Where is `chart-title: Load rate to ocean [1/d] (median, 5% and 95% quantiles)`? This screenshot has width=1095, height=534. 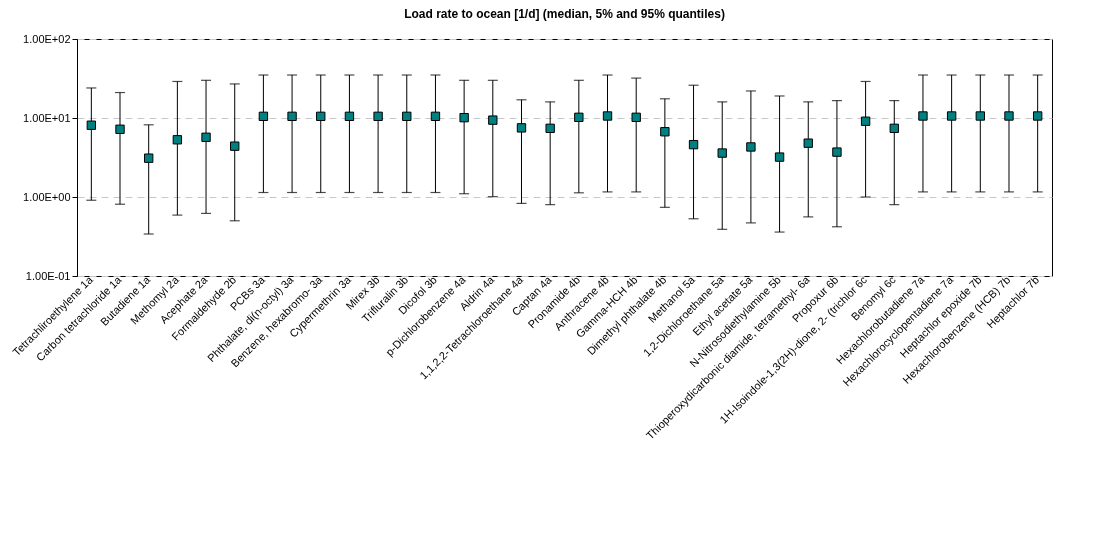 chart-title: Load rate to ocean [1/d] (median, 5% and 95% quantiles) is located at coordinates (564, 14).